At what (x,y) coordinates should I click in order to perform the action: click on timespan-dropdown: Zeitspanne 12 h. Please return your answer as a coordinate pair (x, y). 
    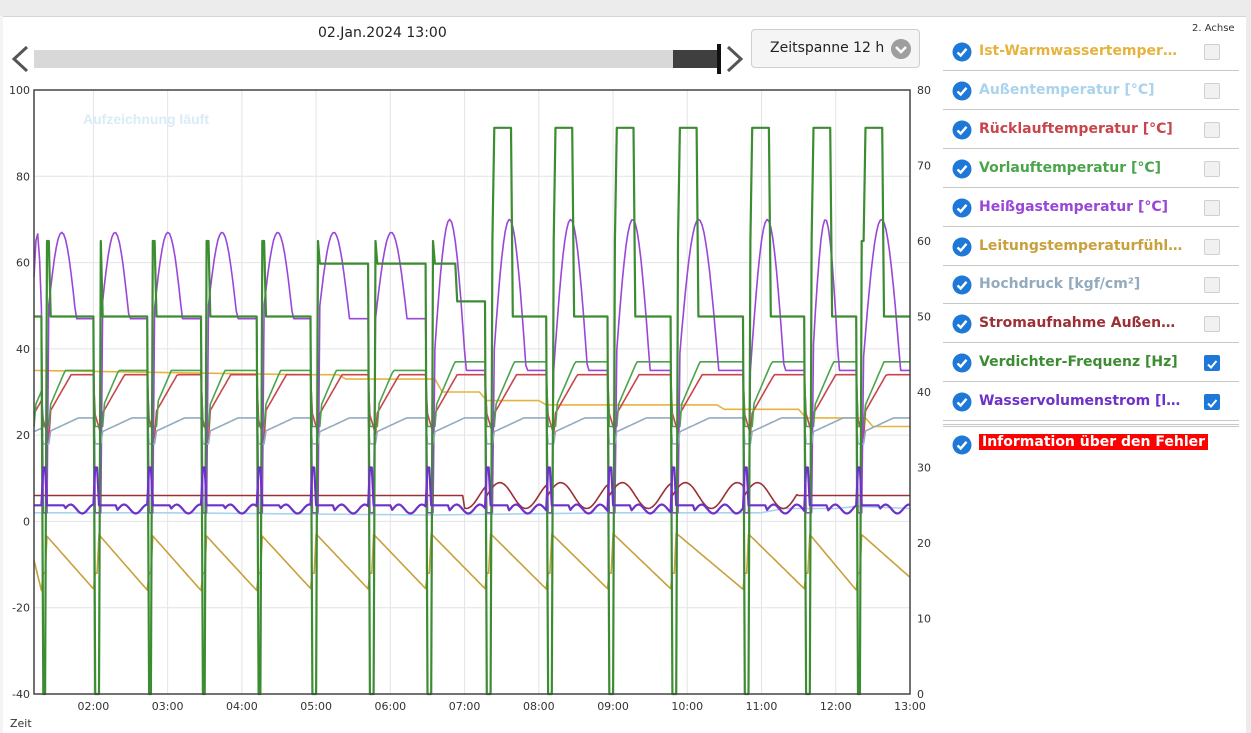
    Looking at the image, I should click on (835, 48).